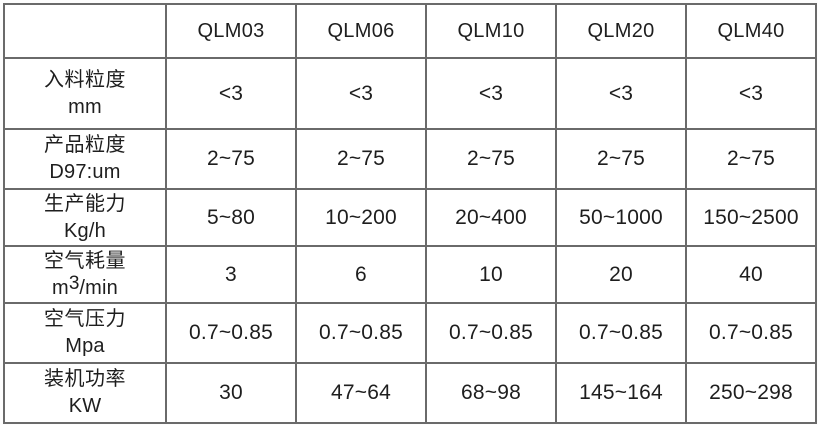 Image resolution: width=818 pixels, height=425 pixels. Describe the element at coordinates (751, 31) in the screenshot. I see `model-header-qlm40: QLM40` at that location.